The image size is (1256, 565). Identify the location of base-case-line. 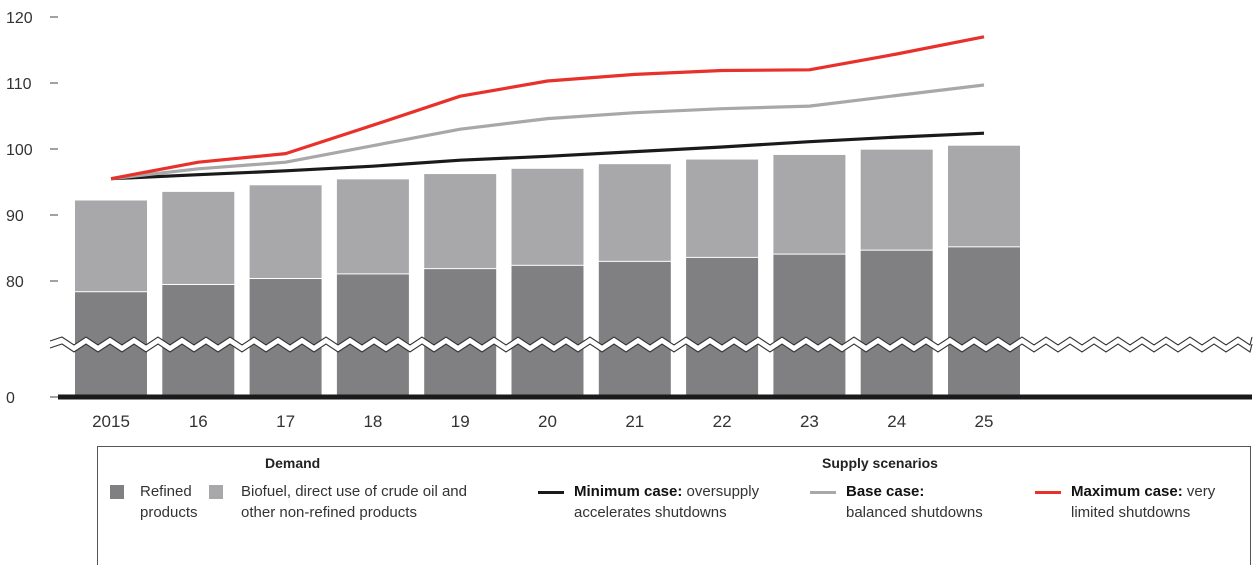
(823, 492).